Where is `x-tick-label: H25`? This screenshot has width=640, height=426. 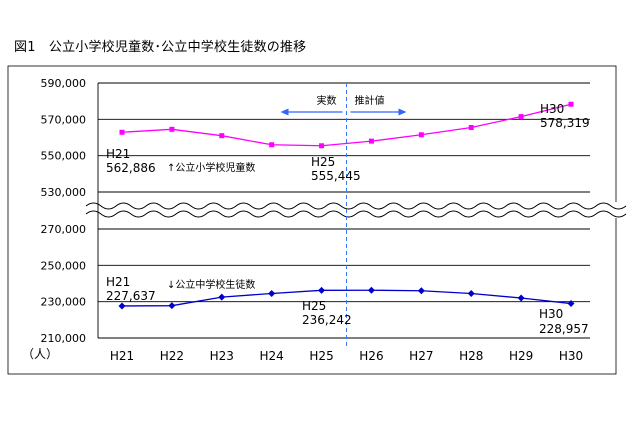
x-tick-label: H25 is located at coordinates (321, 356).